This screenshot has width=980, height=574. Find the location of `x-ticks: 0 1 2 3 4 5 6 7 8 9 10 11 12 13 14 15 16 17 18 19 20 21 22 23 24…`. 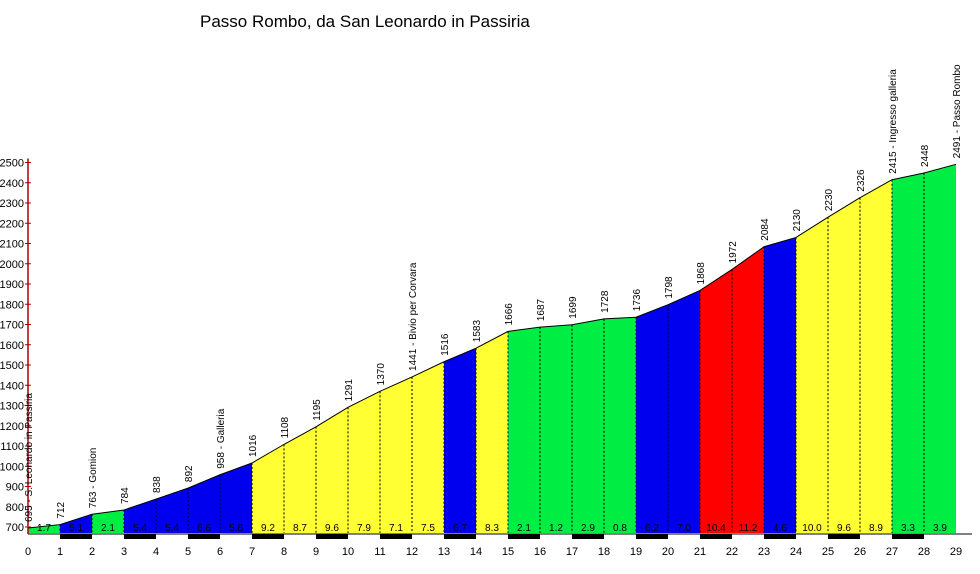

x-ticks: 0 1 2 3 4 5 6 7 8 9 10 11 12 13 14 15 16 17 18 19 20 21 22 23 24… is located at coordinates (493, 552).